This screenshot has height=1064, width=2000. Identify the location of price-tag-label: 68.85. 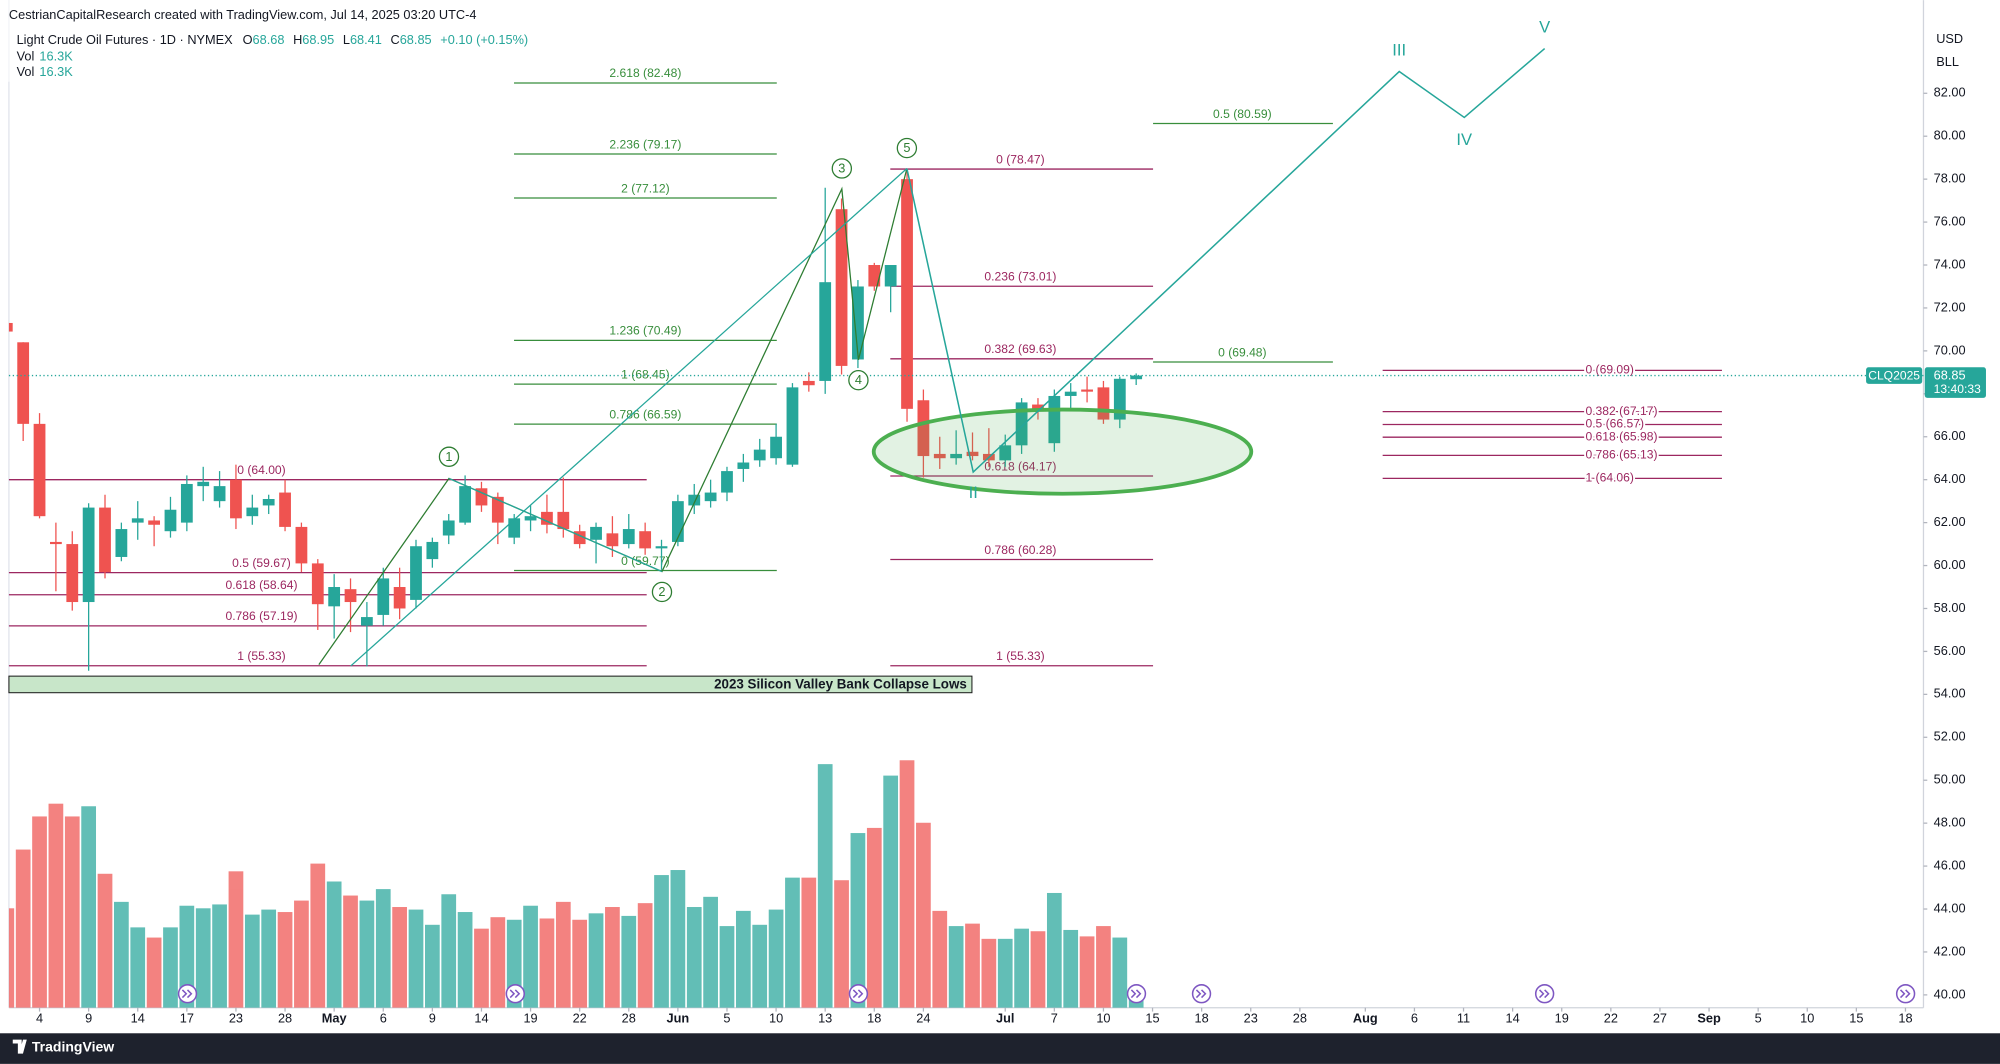
(1950, 375).